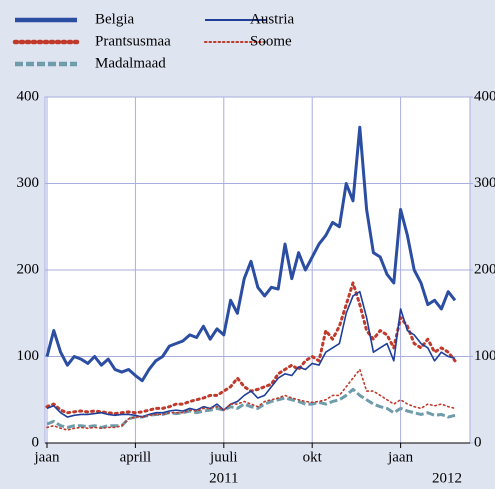  I want to click on y2-tick-label: 0, so click(478, 442).